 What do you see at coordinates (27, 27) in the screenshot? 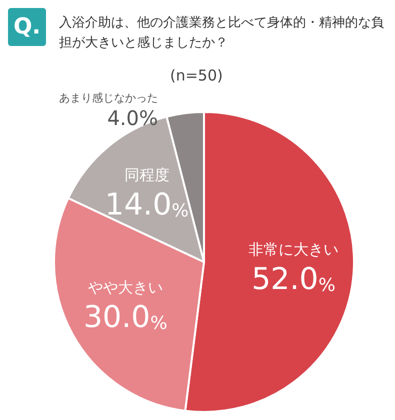
I see `text: Q.` at bounding box center [27, 27].